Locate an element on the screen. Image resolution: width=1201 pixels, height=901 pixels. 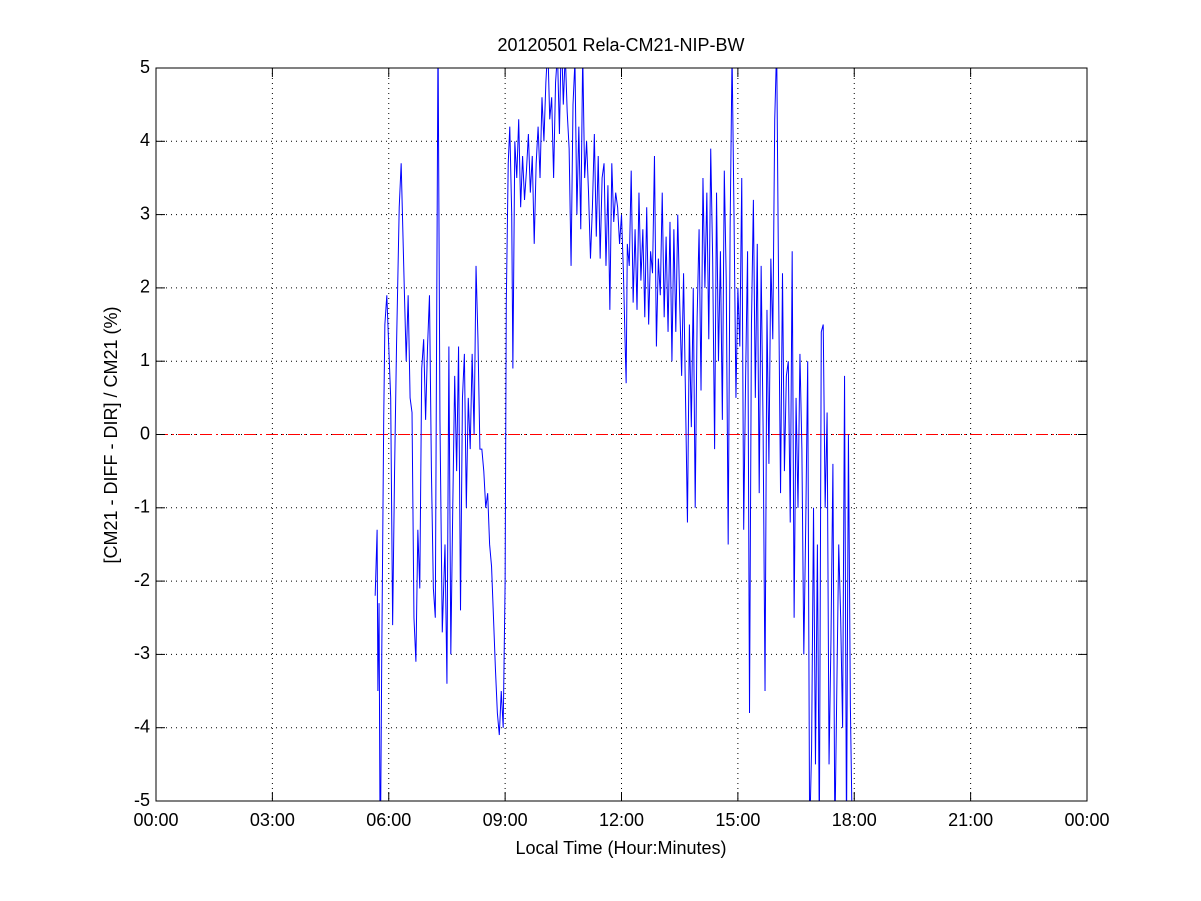
y-tick-label: 3 is located at coordinates (145, 213).